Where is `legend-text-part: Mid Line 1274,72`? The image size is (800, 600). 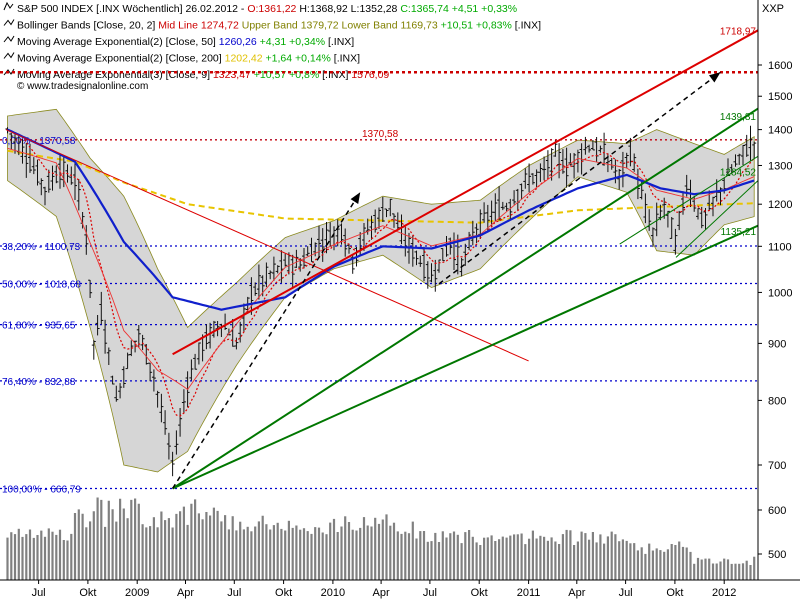 legend-text-part: Mid Line 1274,72 is located at coordinates (199, 26).